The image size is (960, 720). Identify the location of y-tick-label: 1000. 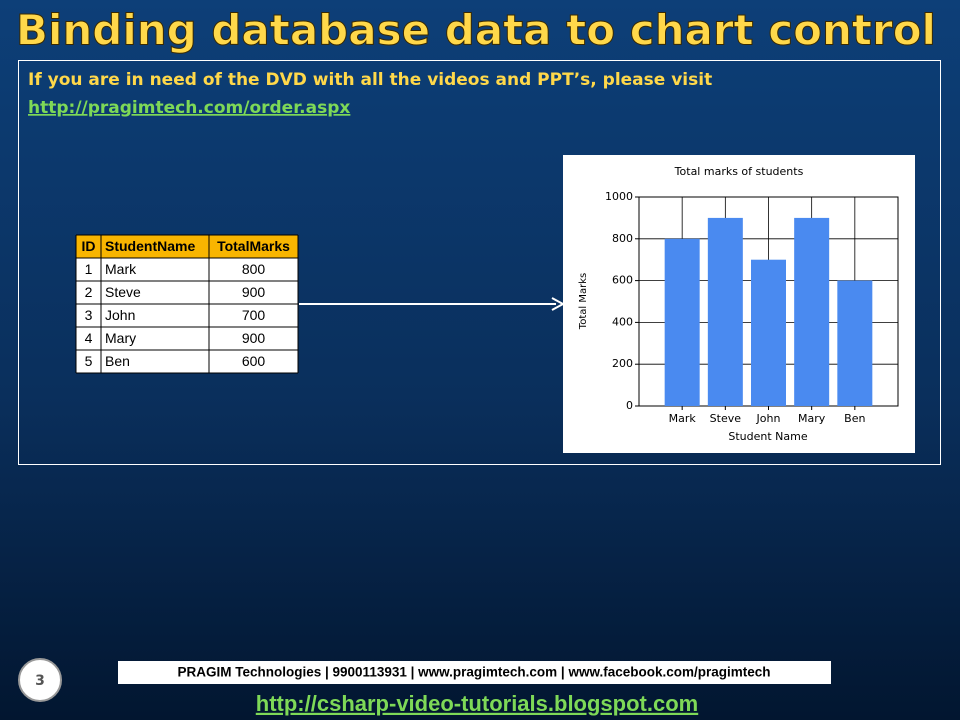
(619, 196).